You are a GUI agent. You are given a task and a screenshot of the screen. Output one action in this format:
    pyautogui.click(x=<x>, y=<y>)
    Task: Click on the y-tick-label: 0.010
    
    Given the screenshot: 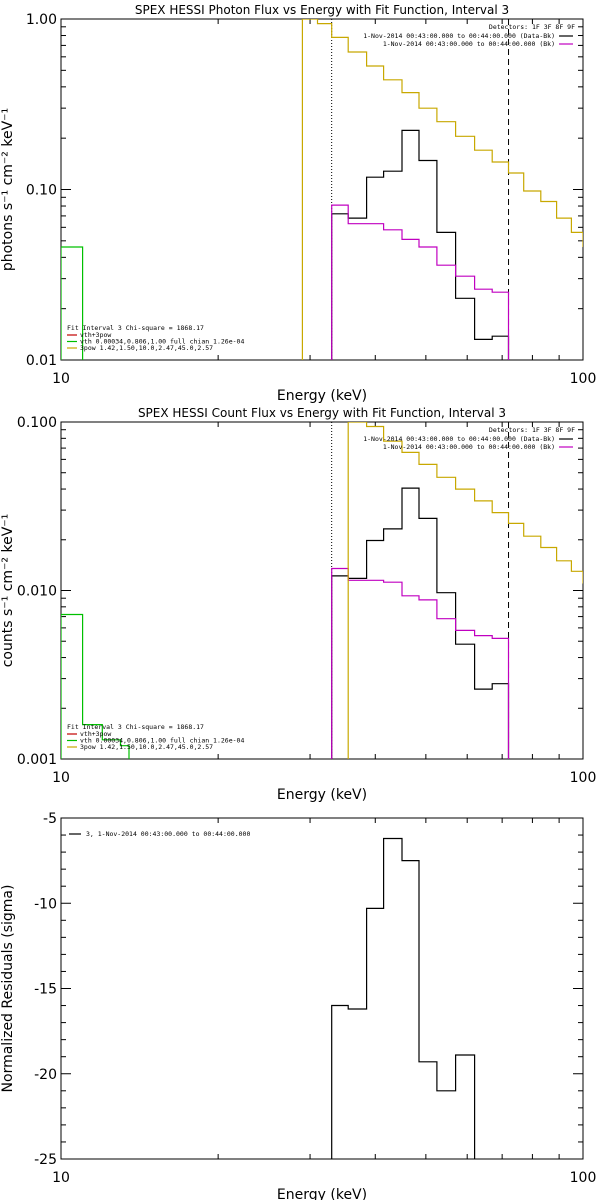 What is the action you would take?
    pyautogui.click(x=37, y=592)
    